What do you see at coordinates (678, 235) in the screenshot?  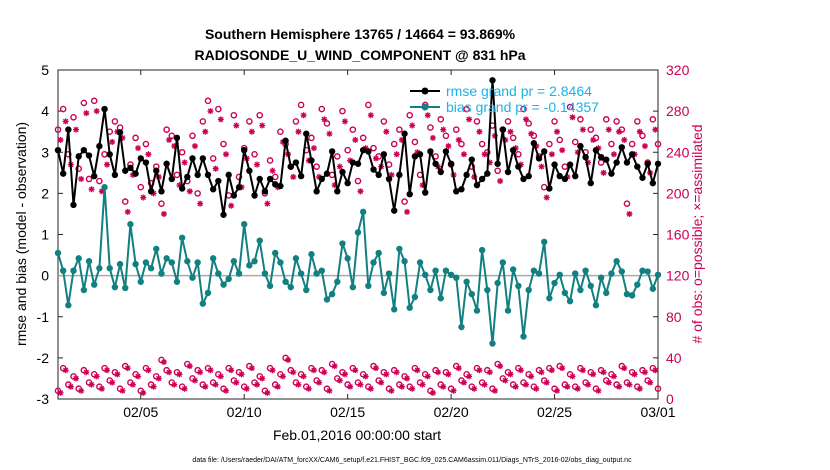 I see `y-right-tick-label: 160` at bounding box center [678, 235].